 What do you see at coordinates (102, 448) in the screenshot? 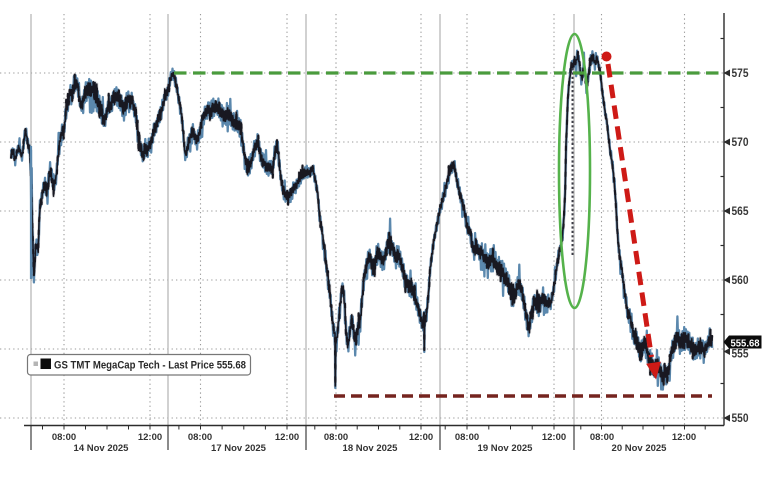
I see `svg-text: 14 Nov 2025` at bounding box center [102, 448].